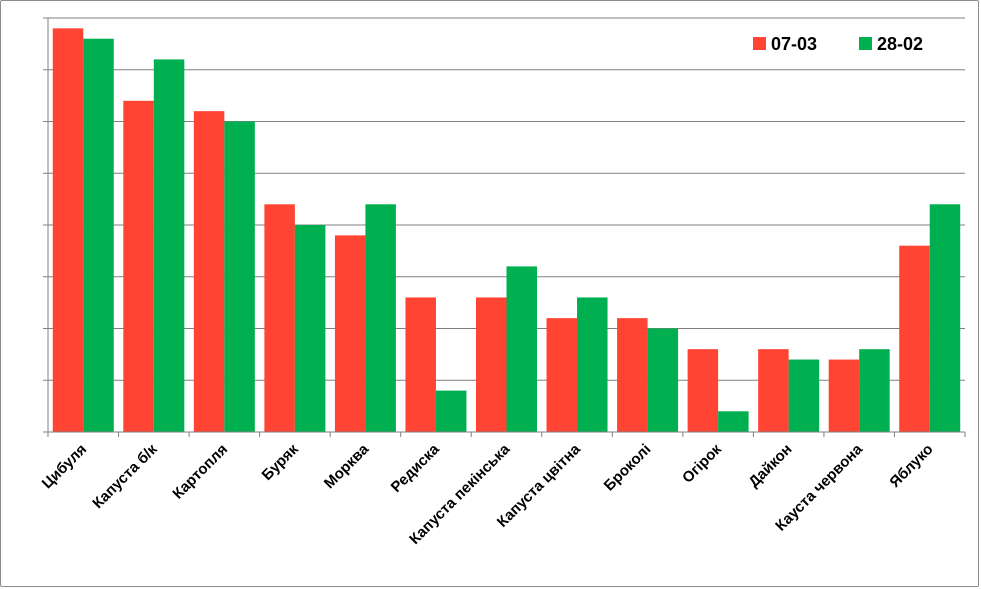 The width and height of the screenshot is (981, 589). What do you see at coordinates (125, 476) in the screenshot?
I see `category-label: Капуста б/к` at bounding box center [125, 476].